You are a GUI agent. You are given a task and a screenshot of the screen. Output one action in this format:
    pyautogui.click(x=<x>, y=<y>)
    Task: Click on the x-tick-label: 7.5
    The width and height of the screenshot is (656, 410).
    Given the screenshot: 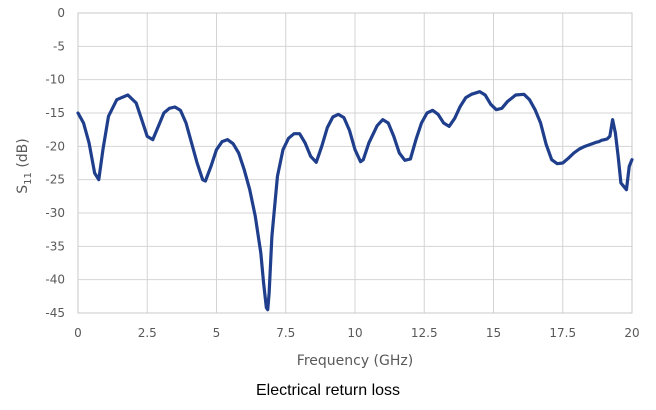 What is the action you would take?
    pyautogui.click(x=285, y=333)
    